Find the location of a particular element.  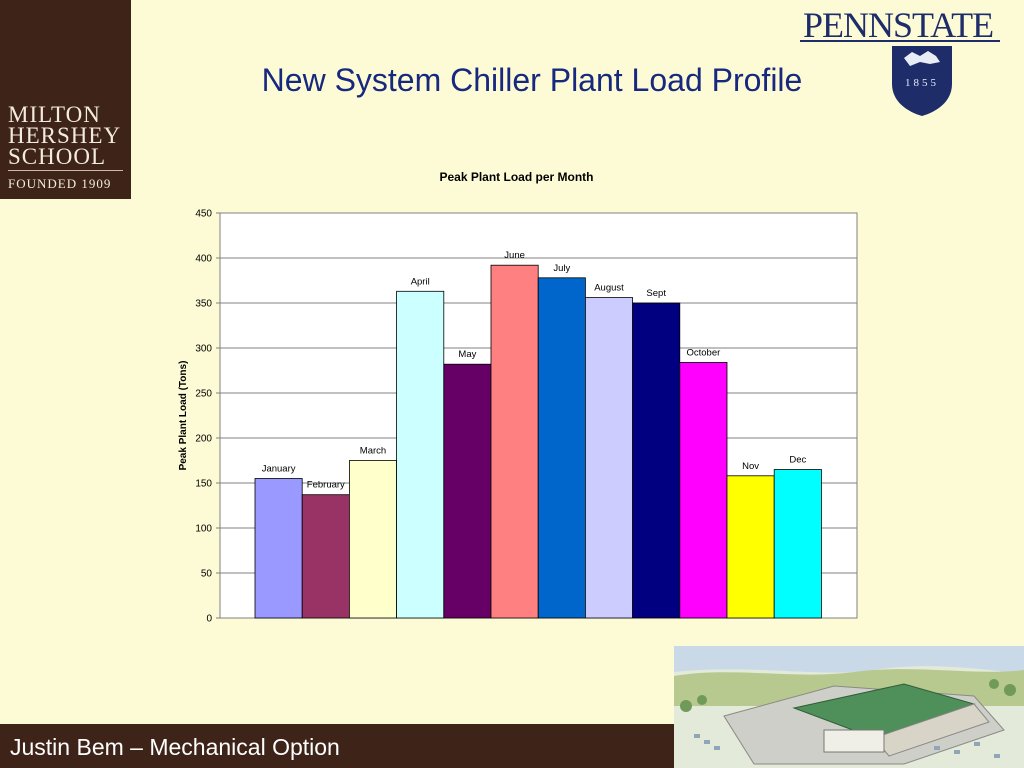

page-title: New System Chiller Plant Load Profile is located at coordinates (532, 80).